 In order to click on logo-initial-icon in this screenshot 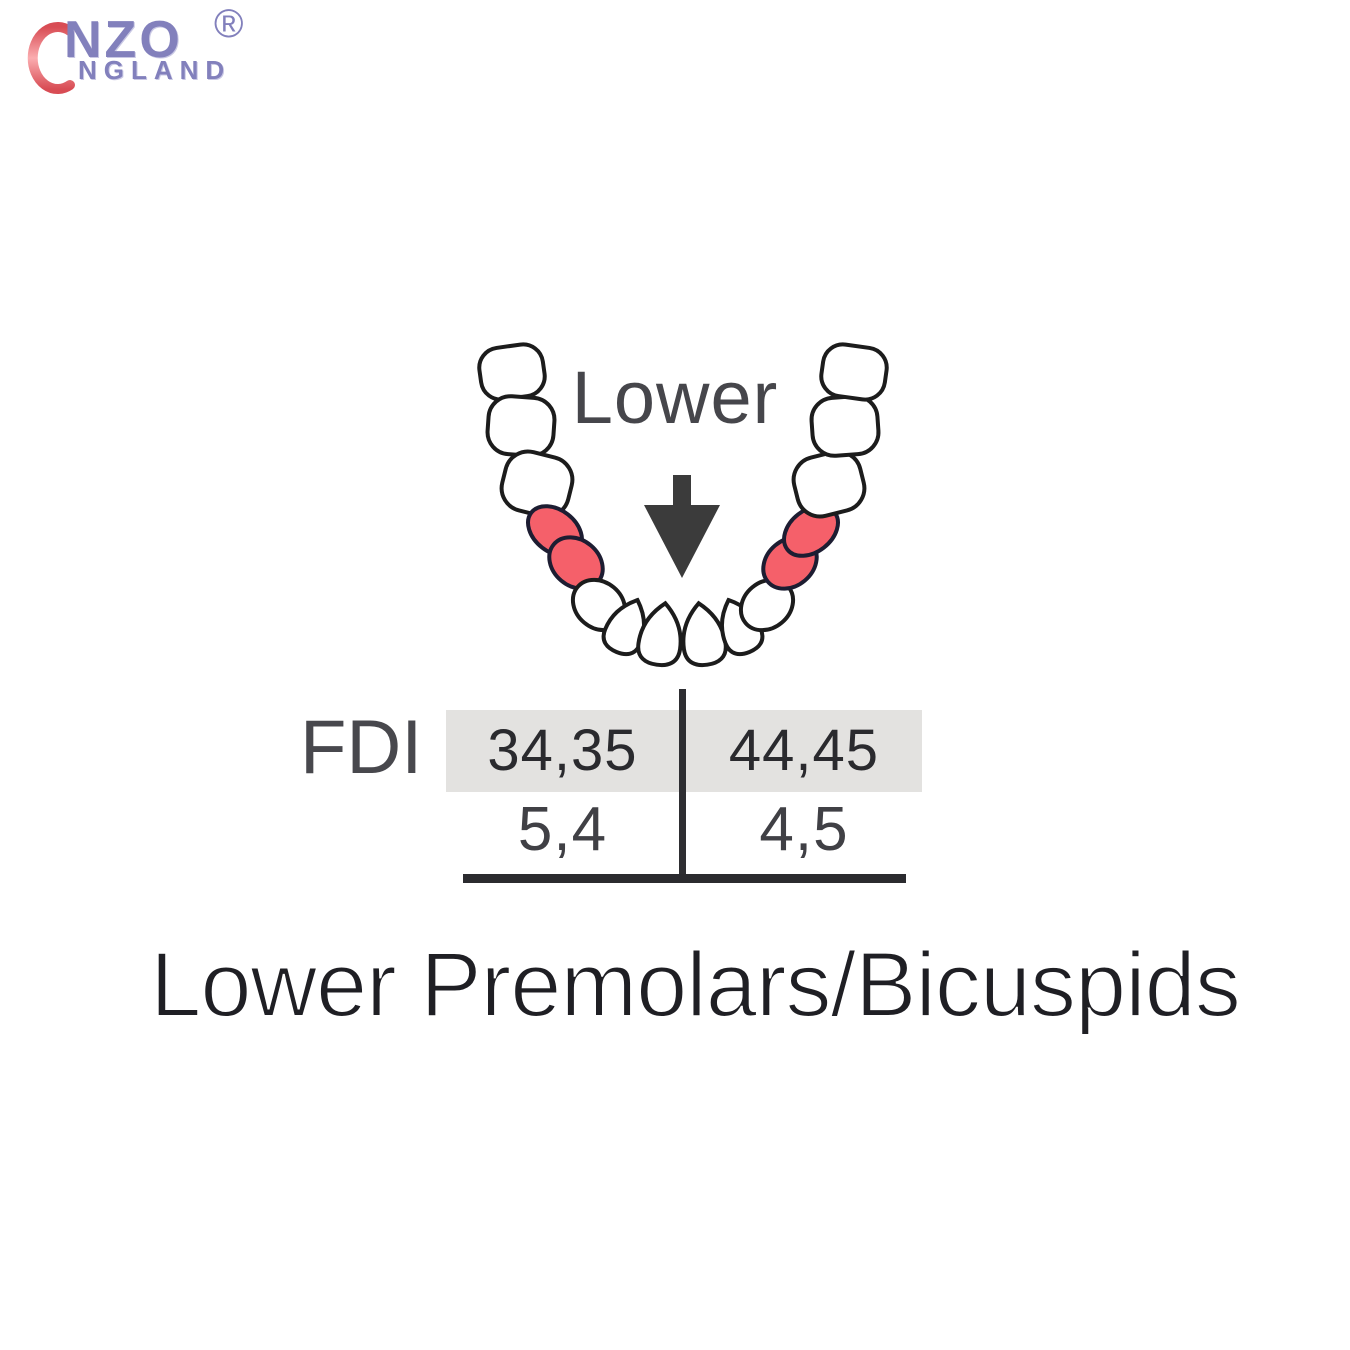, I will do `click(51, 58)`.